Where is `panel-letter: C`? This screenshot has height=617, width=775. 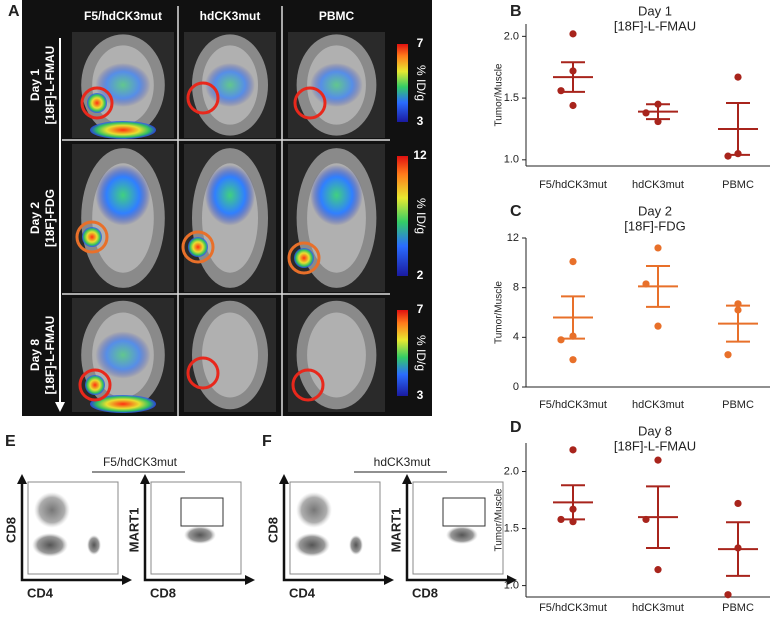
panel-letter: C is located at coordinates (516, 211).